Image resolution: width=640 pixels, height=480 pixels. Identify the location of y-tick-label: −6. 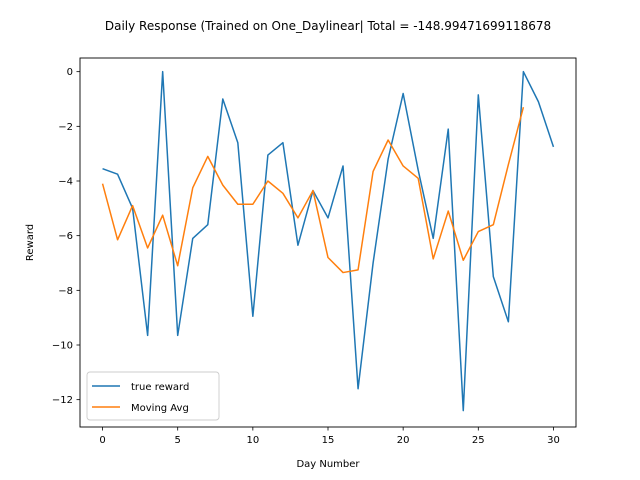
(65, 236).